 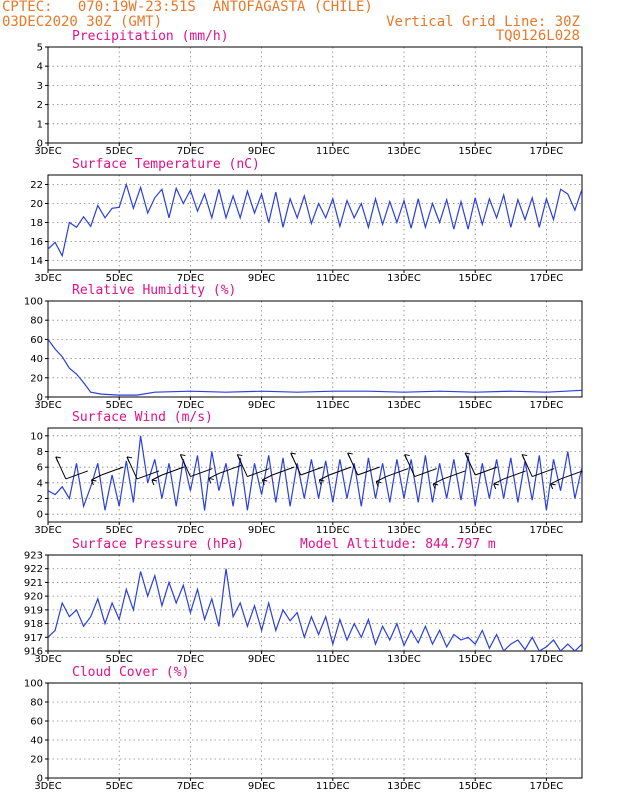 I want to click on y-tick-label: 922, so click(x=33, y=569).